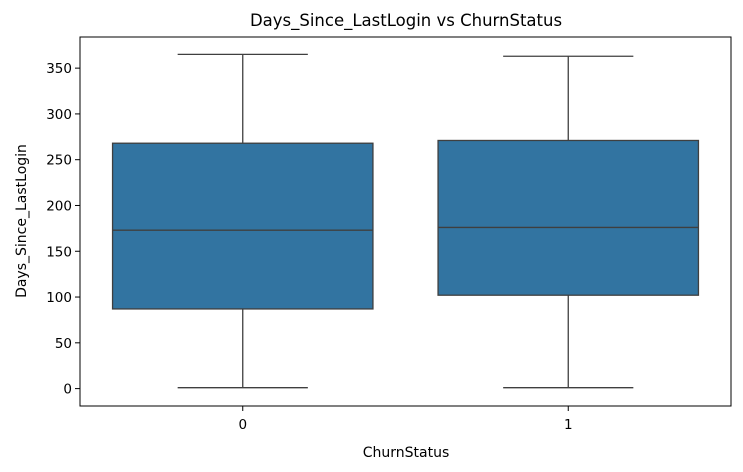  Describe the element at coordinates (67, 390) in the screenshot. I see `y-tick-label: 0` at that location.